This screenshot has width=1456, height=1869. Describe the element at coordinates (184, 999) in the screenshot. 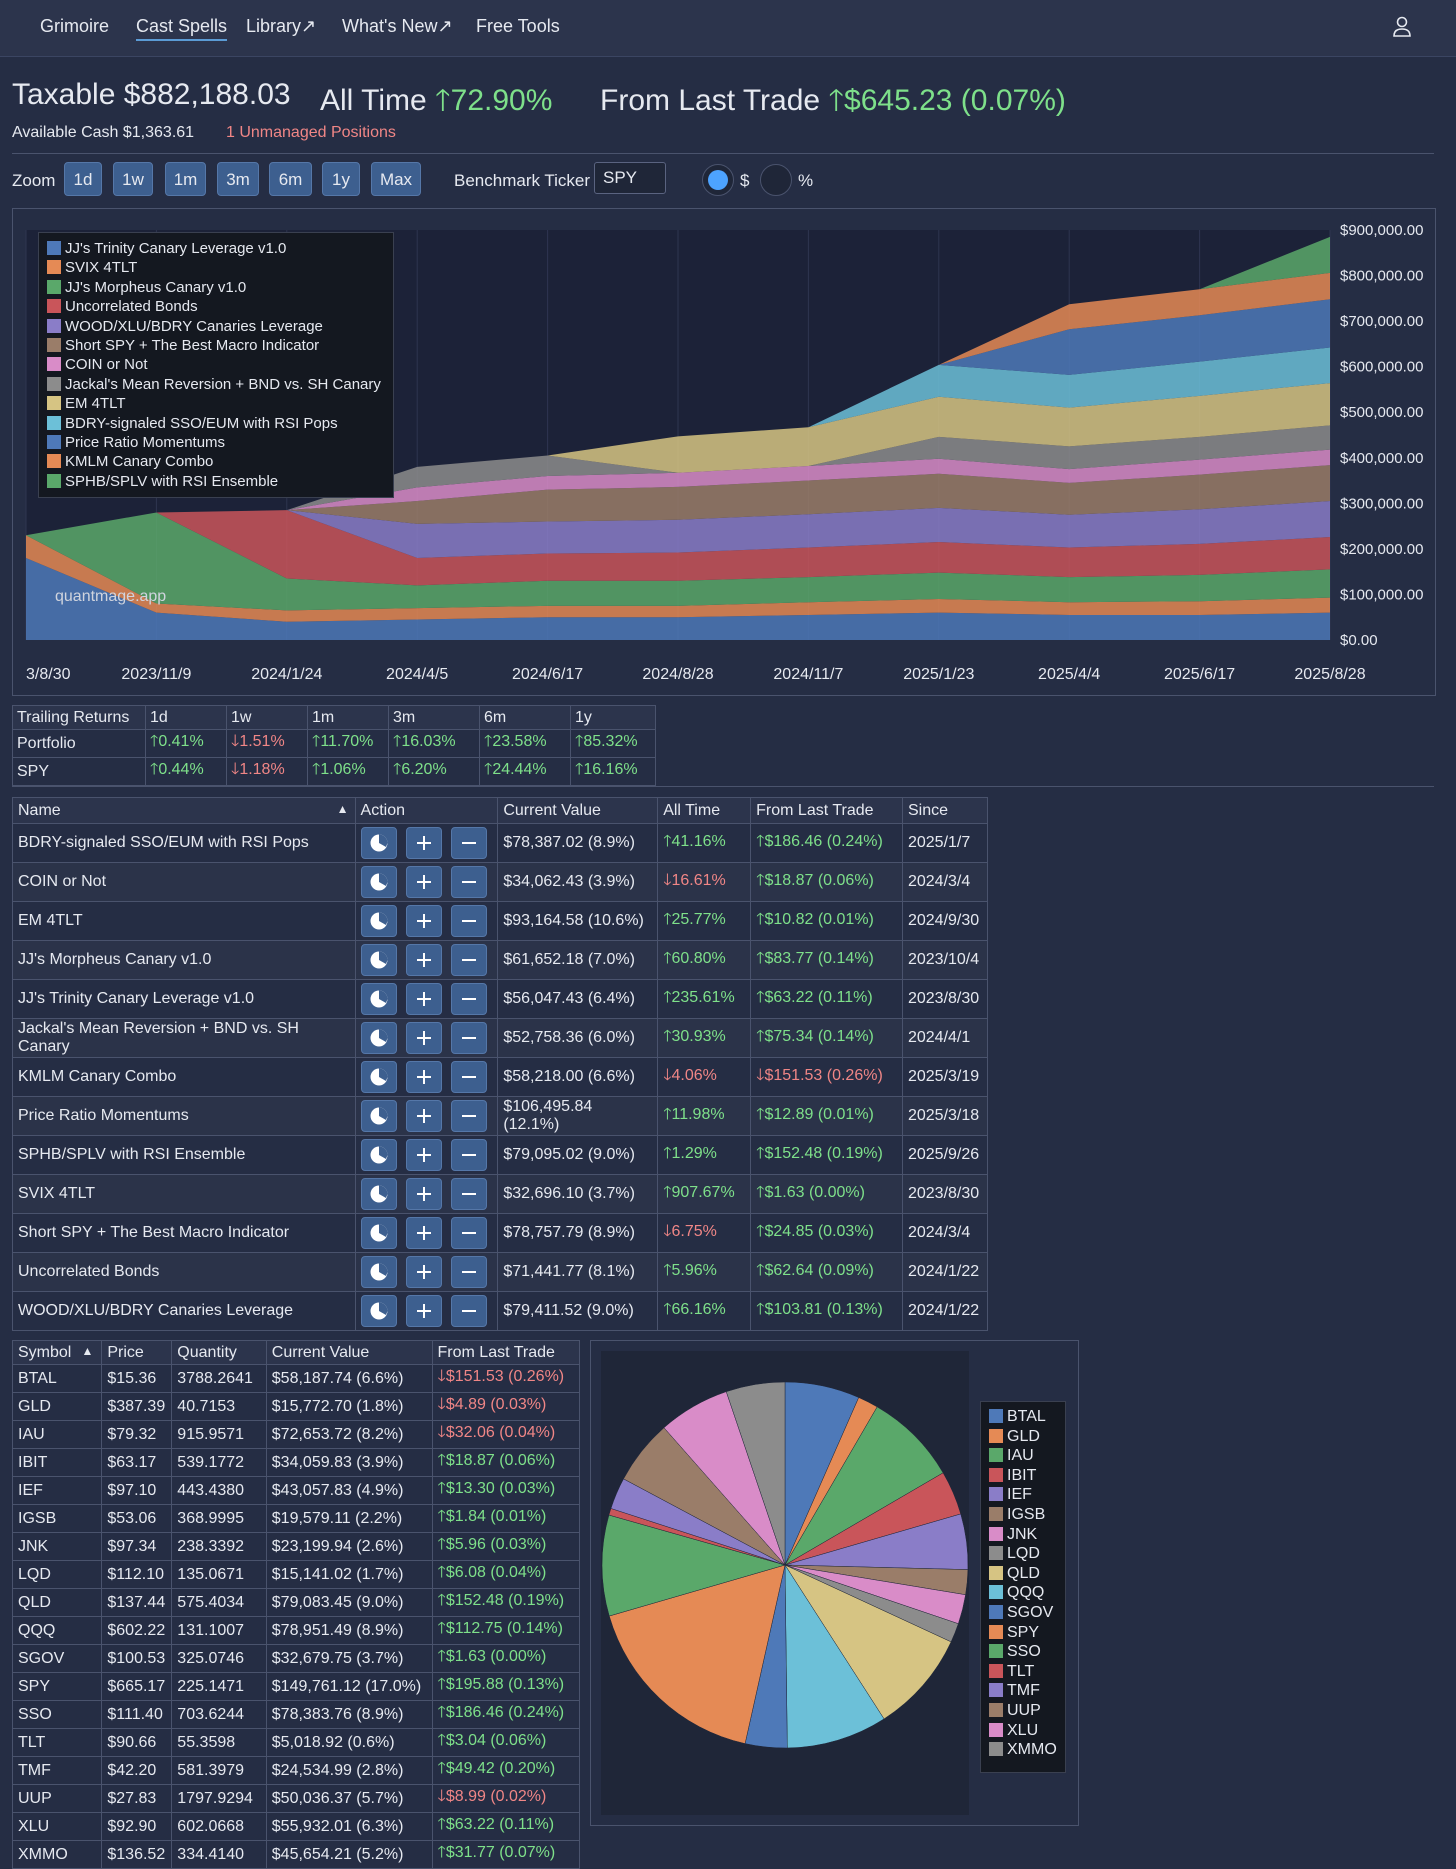

I see `position-name: JJ's Trinity Canary Leverage v1.0` at that location.